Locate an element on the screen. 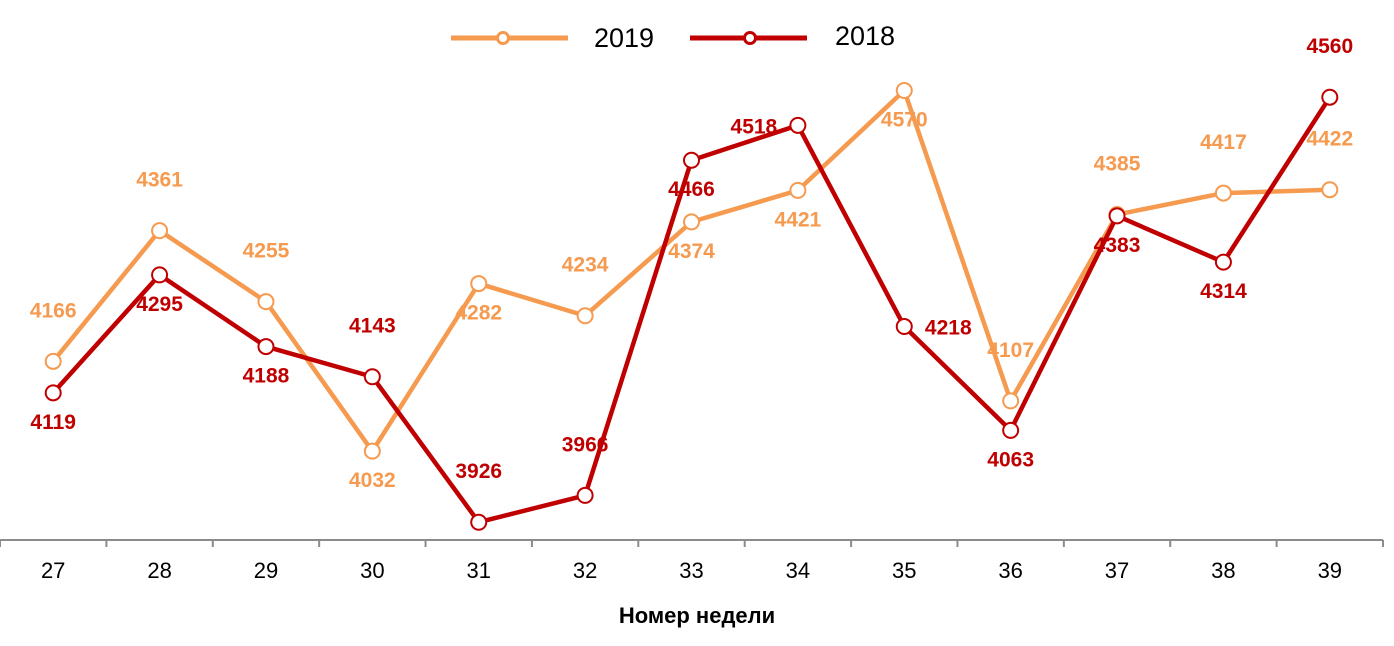 Image resolution: width=1394 pixels, height=646 pixels. x-tick-label: 32 is located at coordinates (585, 570).